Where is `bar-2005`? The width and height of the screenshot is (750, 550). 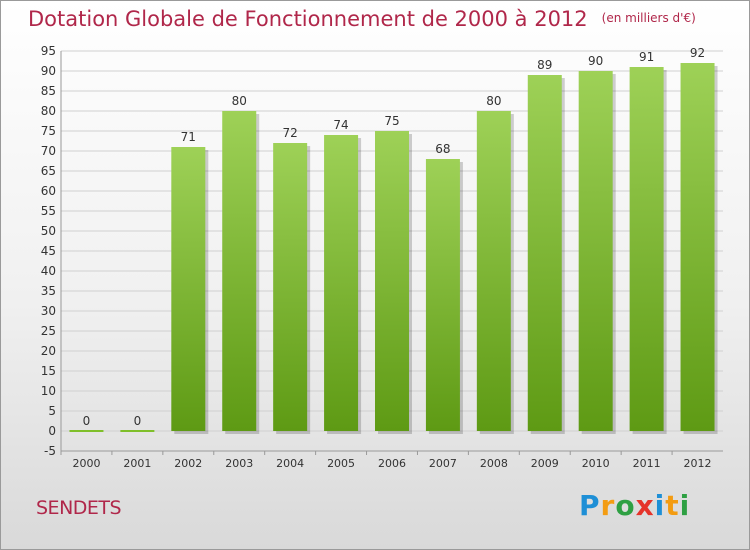
bar-2005 is located at coordinates (341, 283).